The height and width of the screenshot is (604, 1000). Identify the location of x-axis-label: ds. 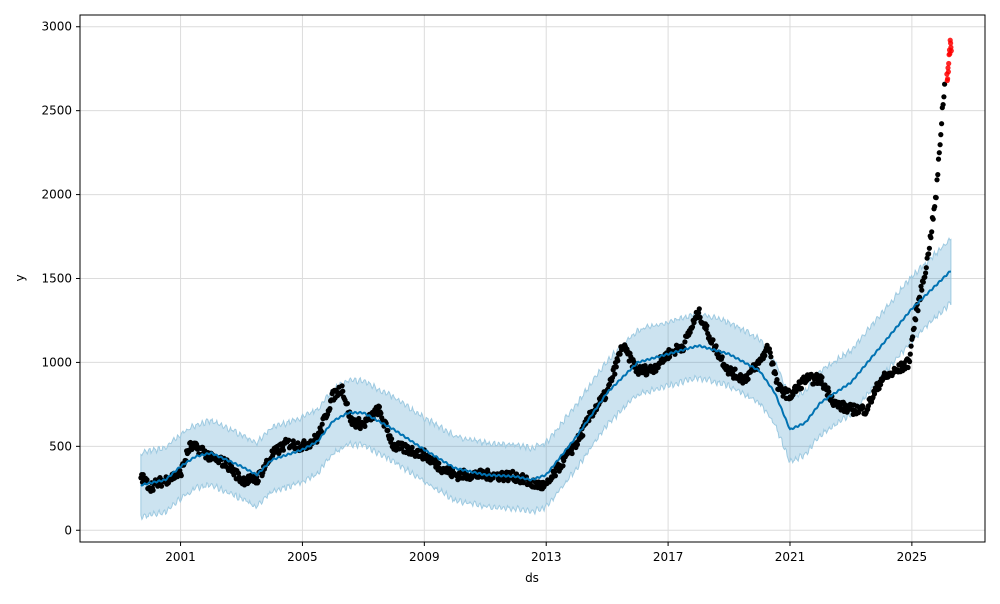
(532, 578).